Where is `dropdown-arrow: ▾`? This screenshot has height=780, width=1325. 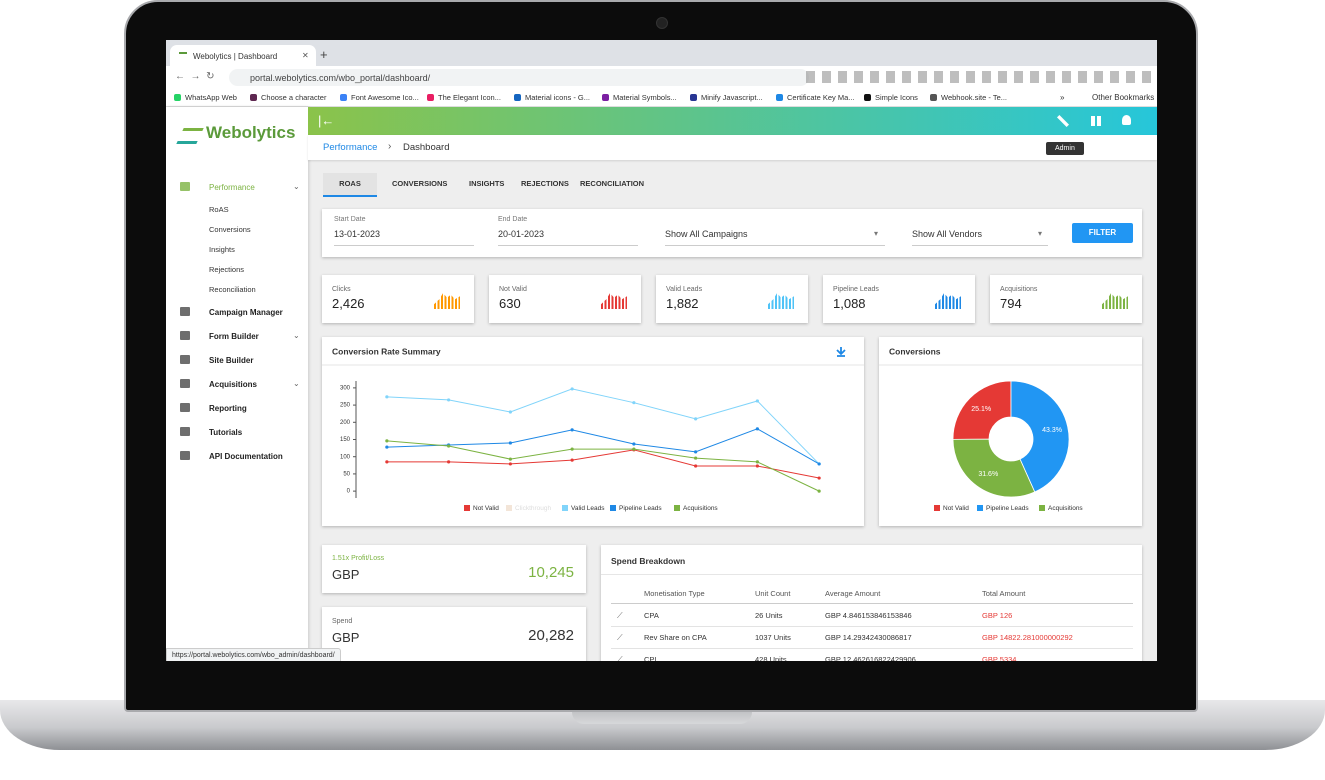 dropdown-arrow: ▾ is located at coordinates (876, 233).